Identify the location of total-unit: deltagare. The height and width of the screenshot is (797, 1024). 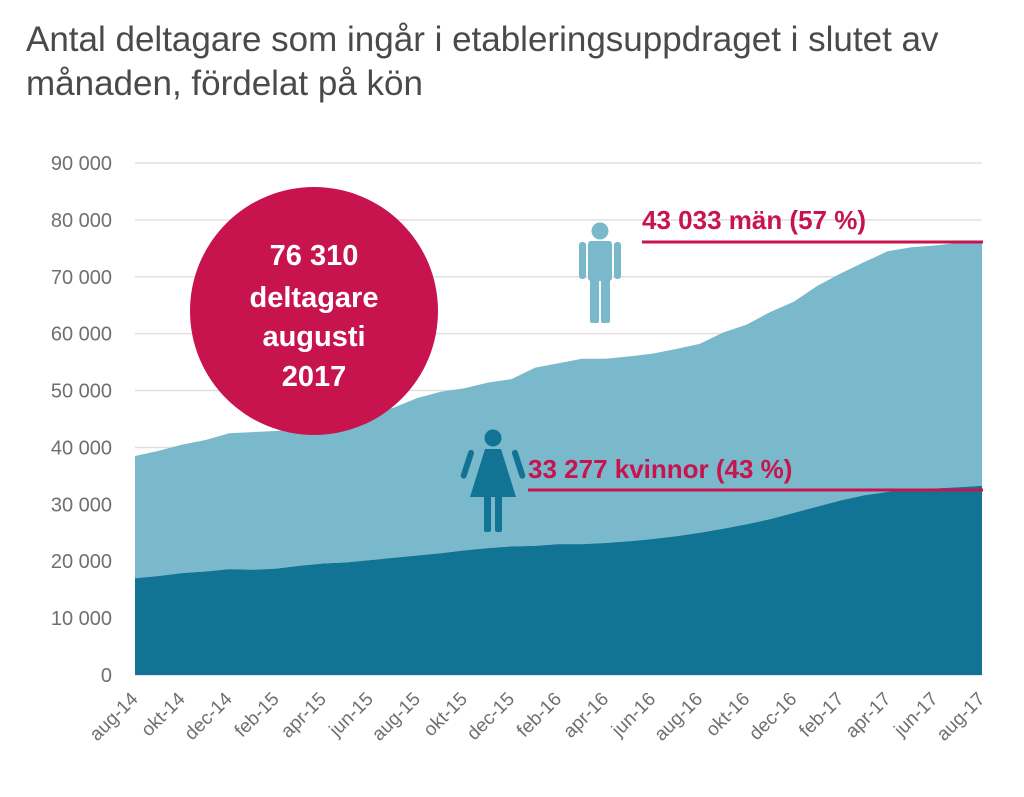
(314, 298).